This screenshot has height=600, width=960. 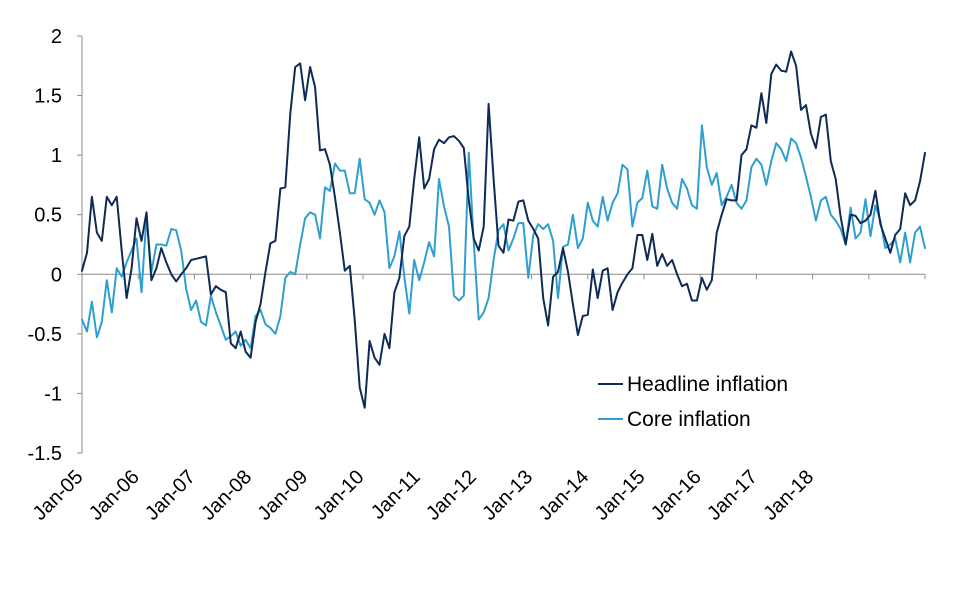 I want to click on x-tick-label: Jan-13, so click(x=507, y=495).